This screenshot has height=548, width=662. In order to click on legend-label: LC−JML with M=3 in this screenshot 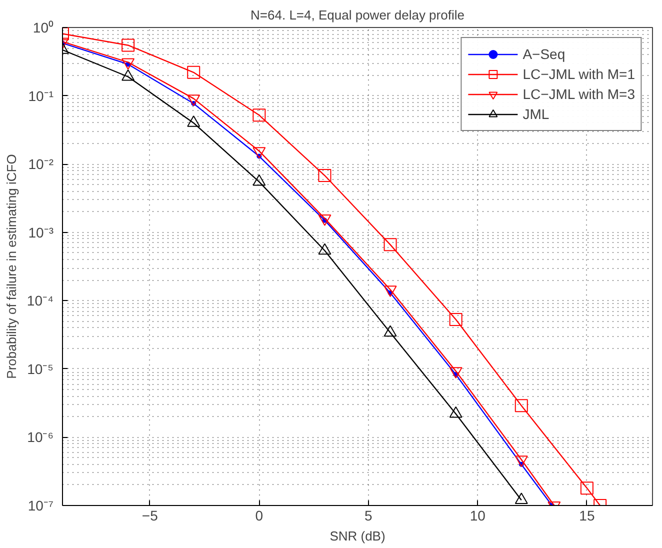, I will do `click(578, 94)`.